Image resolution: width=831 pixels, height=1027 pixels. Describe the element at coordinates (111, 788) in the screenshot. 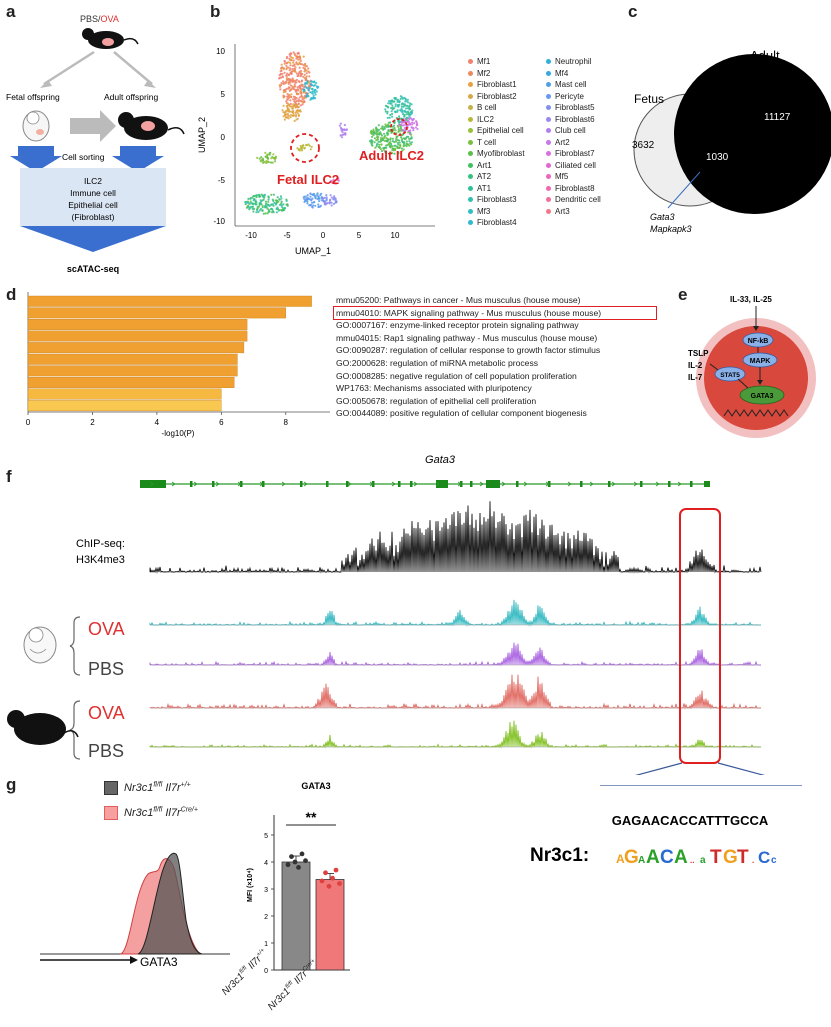

I see `legend-swatch-control` at that location.